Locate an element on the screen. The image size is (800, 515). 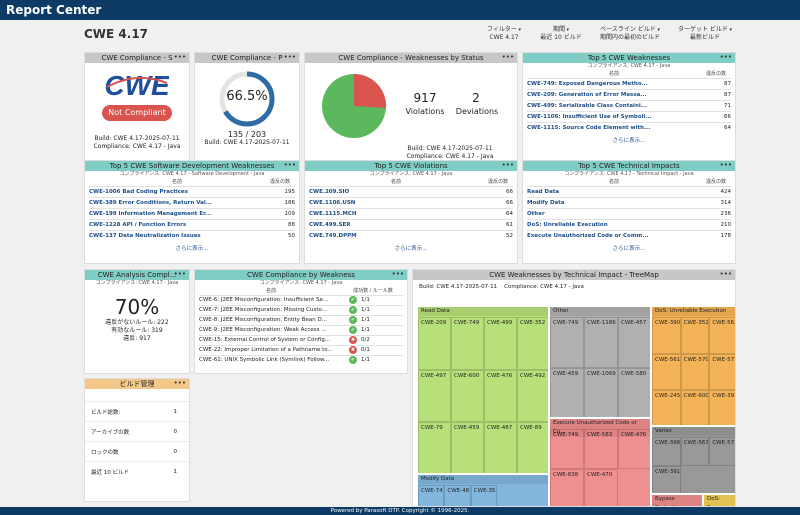
table-row: CWE-1228 API / Function Errors 88 is located at coordinates (192, 224).